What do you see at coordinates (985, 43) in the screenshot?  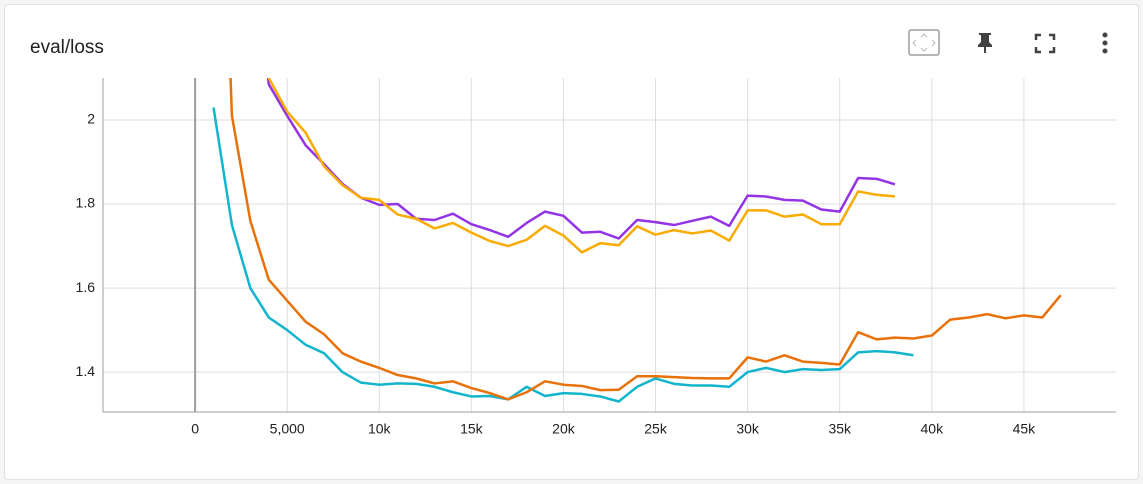 I see `pin-button` at bounding box center [985, 43].